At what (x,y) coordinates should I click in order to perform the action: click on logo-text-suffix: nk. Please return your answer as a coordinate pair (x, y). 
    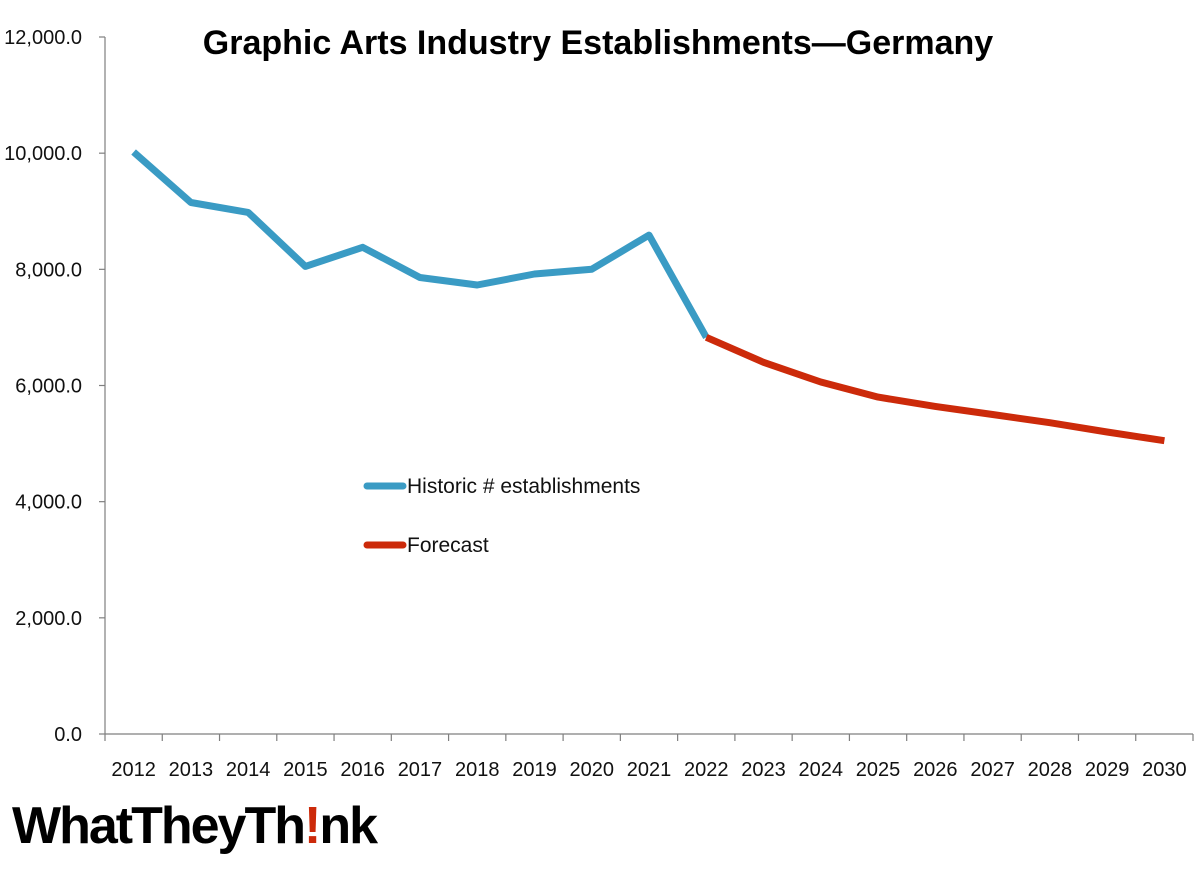
    Looking at the image, I should click on (348, 826).